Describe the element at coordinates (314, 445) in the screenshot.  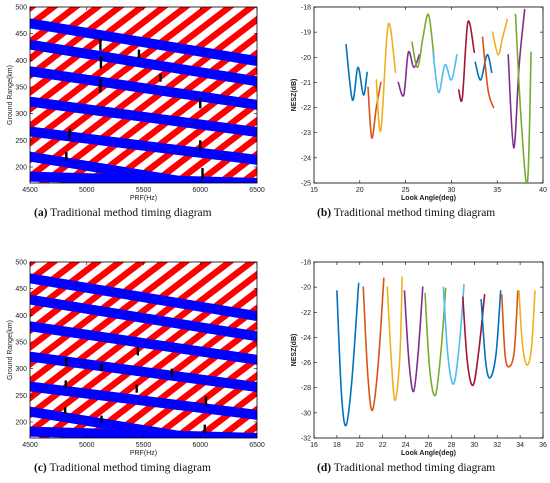
I see `x-tick-label: 16` at that location.